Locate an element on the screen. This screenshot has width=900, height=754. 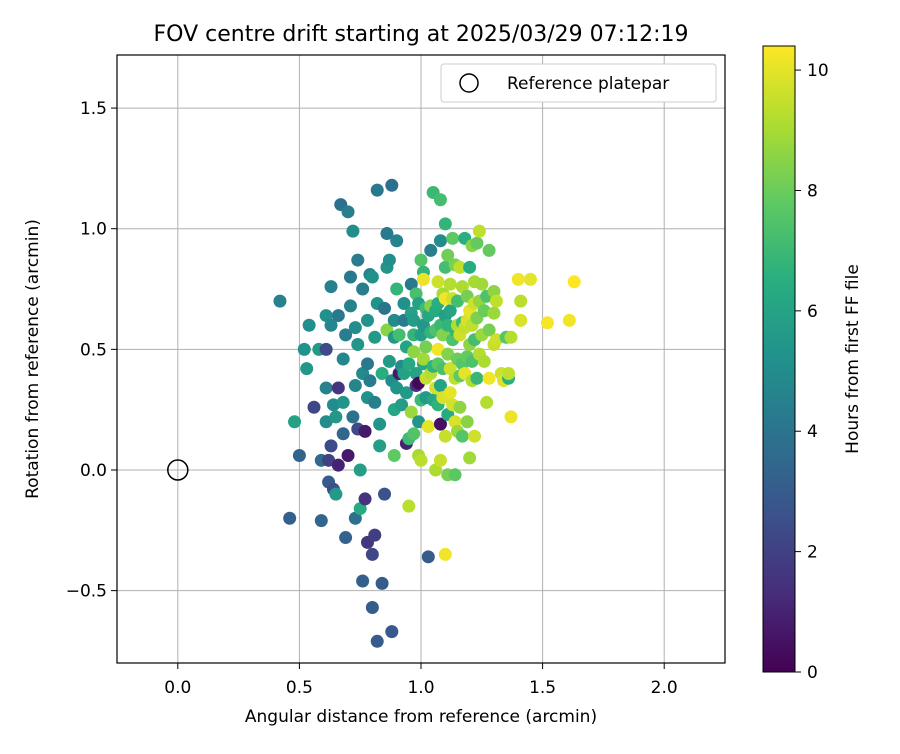
legend: Reference platepar is located at coordinates (578, 83).